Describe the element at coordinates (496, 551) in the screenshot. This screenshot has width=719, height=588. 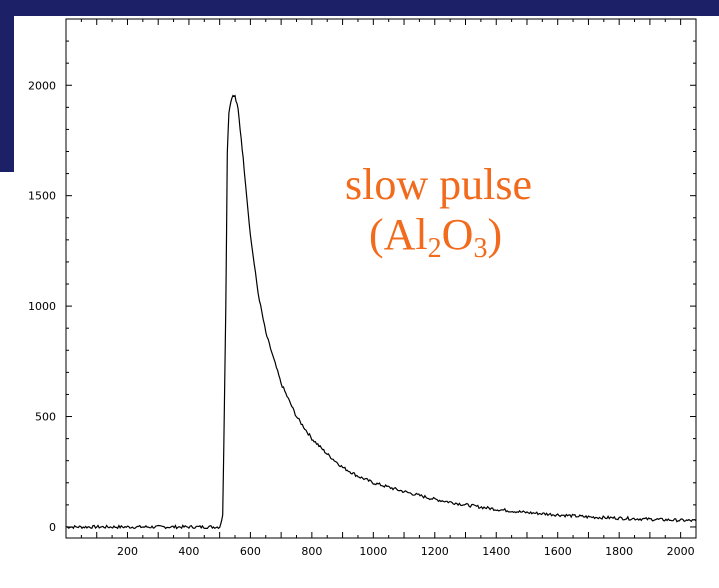
I see `x-tick-label: 1400` at that location.